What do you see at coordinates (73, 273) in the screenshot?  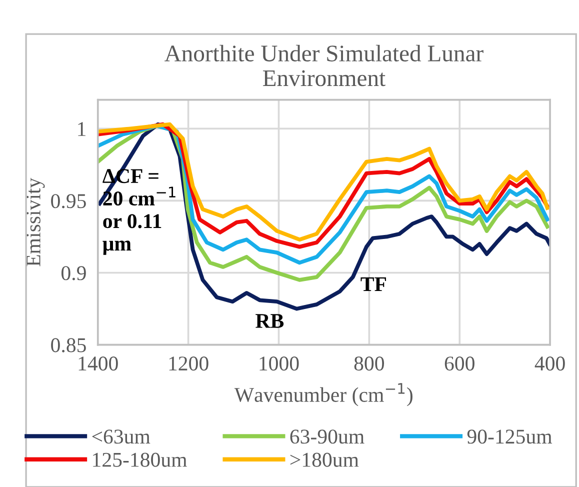 I see `y-tick-label: 0.9` at bounding box center [73, 273].